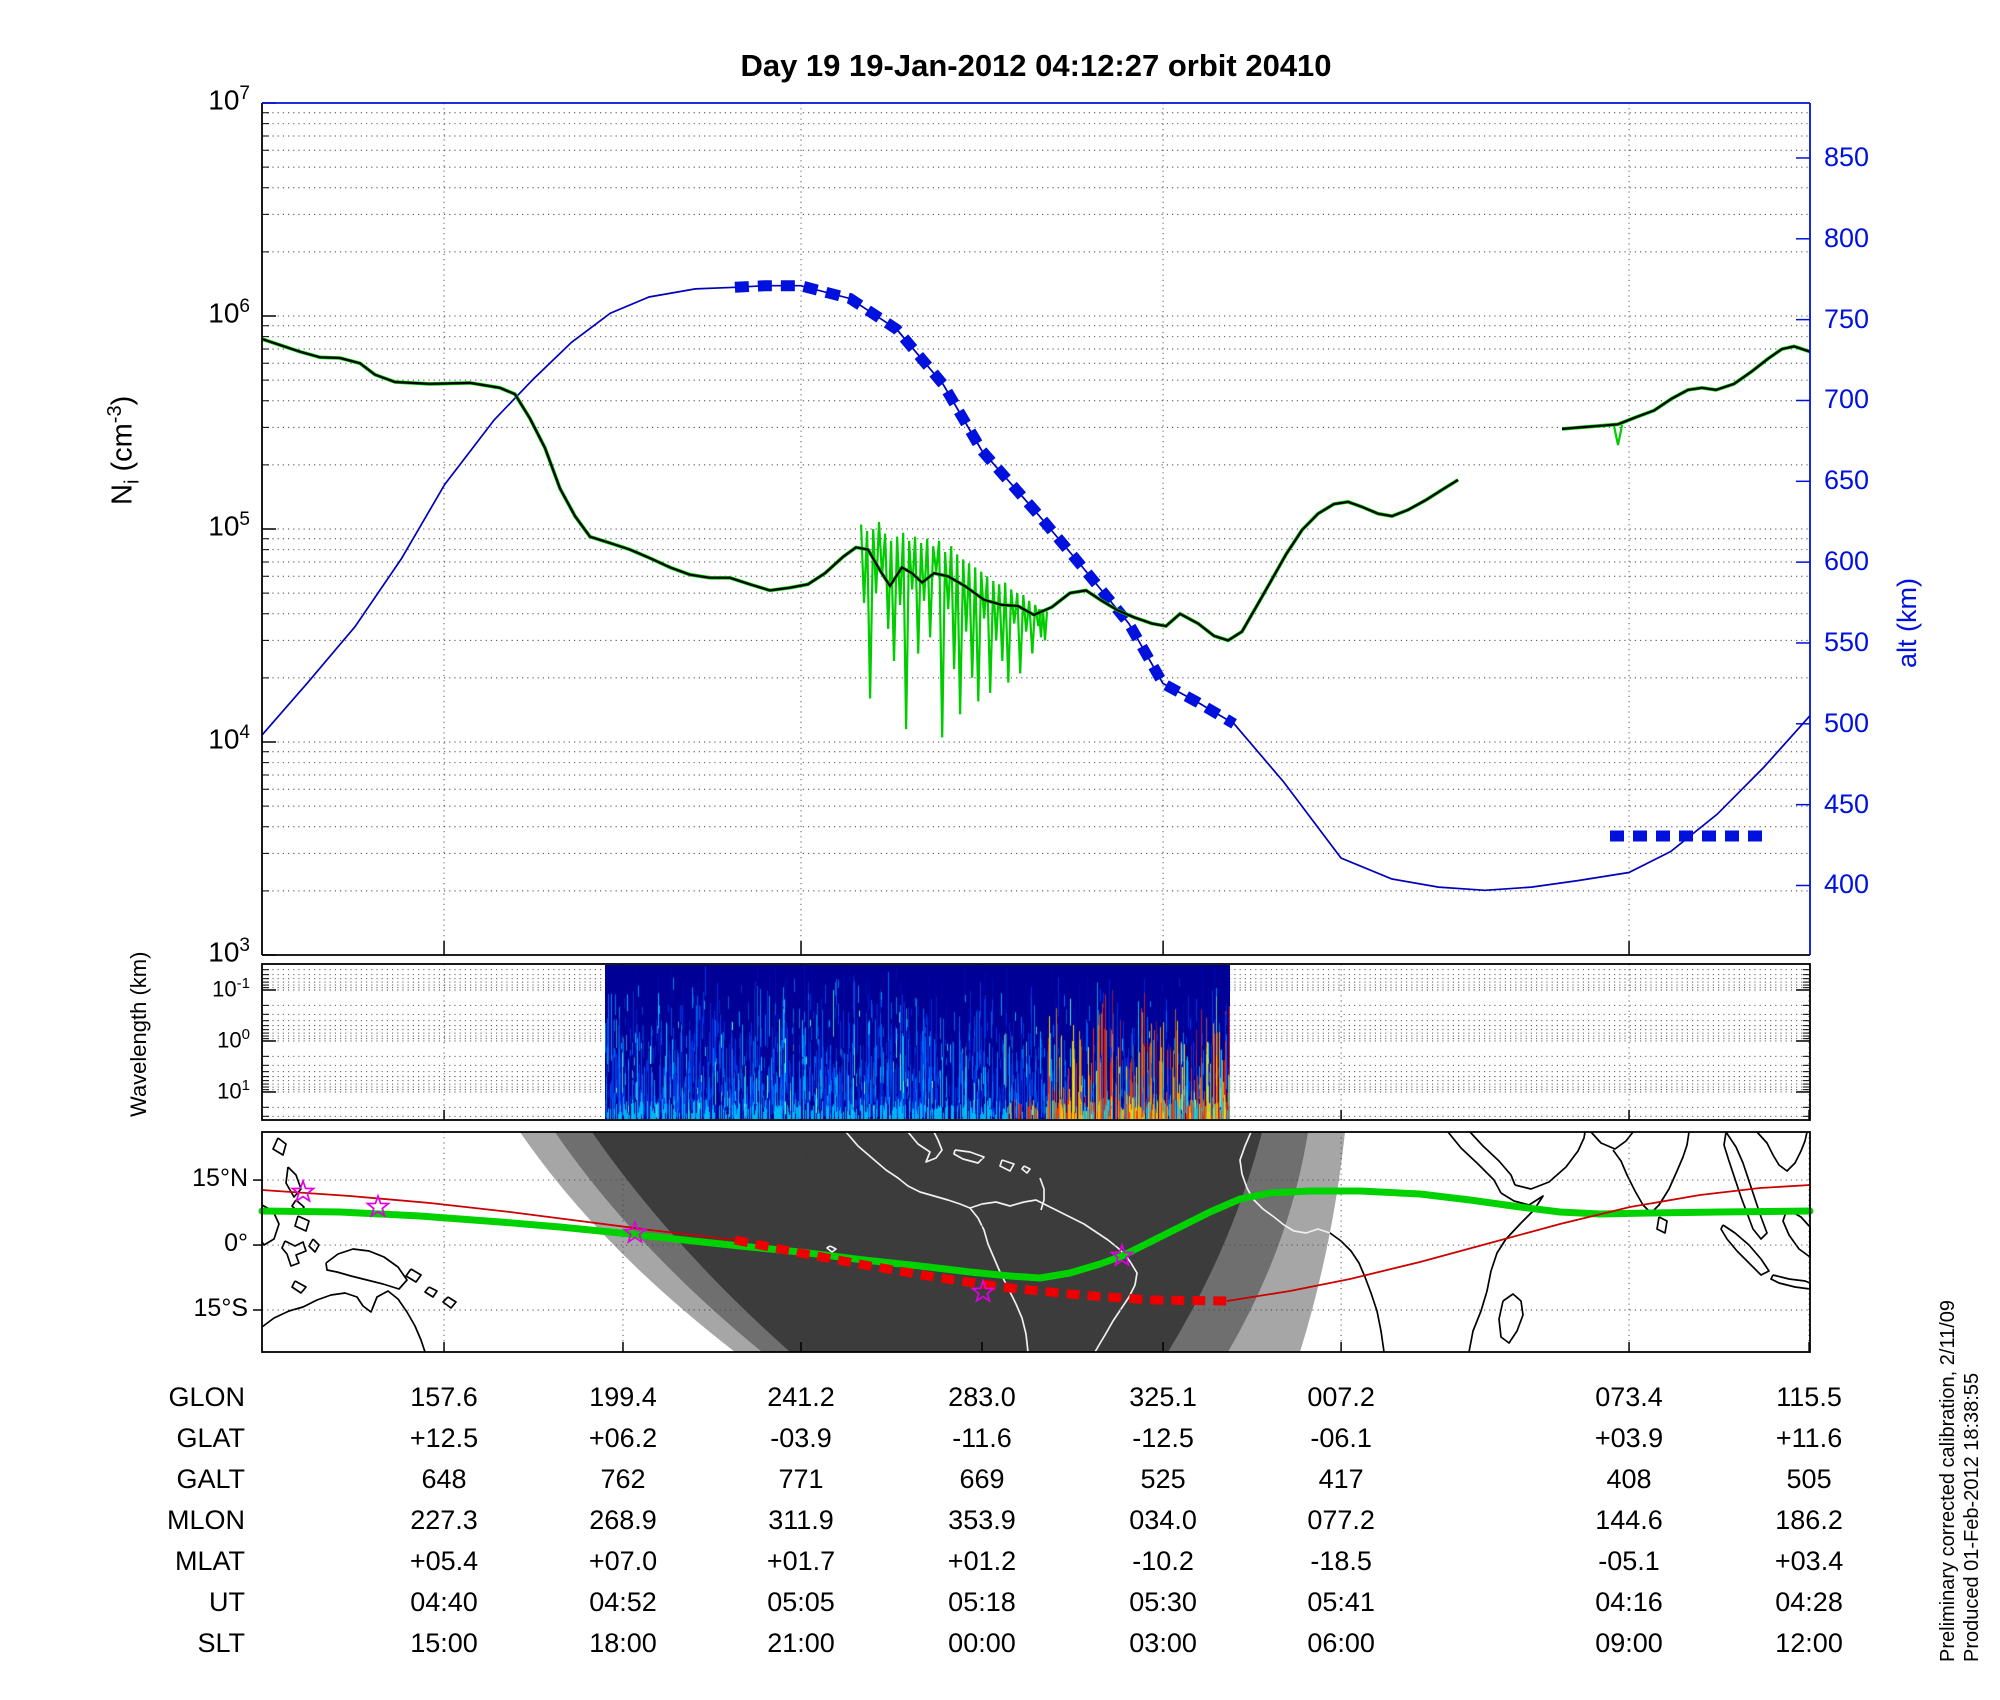  What do you see at coordinates (1847, 722) in the screenshot?
I see `y-right-tick-label: 500` at bounding box center [1847, 722].